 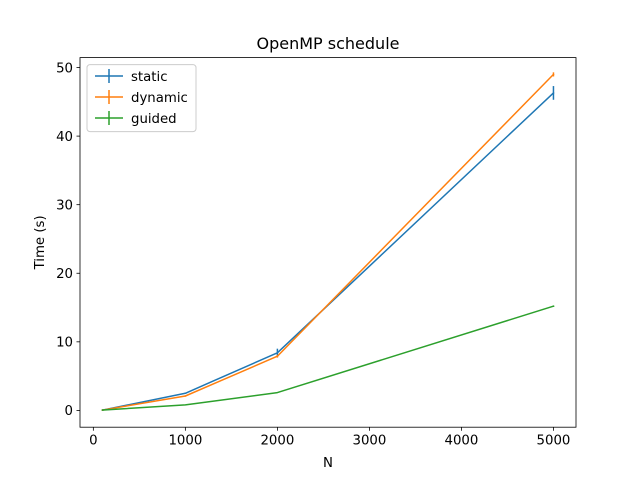 I want to click on y-tick-label: 20, so click(x=64, y=274).